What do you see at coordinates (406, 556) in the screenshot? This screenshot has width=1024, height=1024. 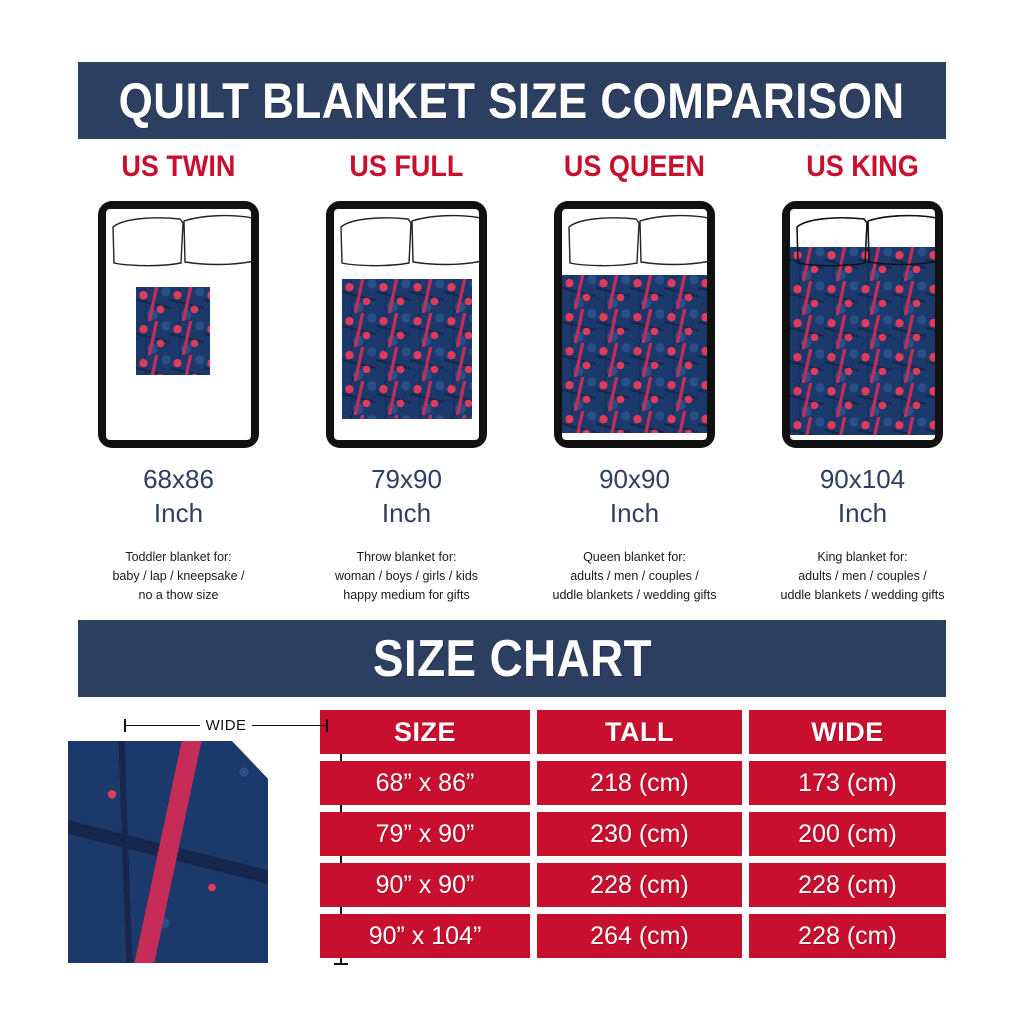 I see `desc-line-1: Throw blanket for:` at bounding box center [406, 556].